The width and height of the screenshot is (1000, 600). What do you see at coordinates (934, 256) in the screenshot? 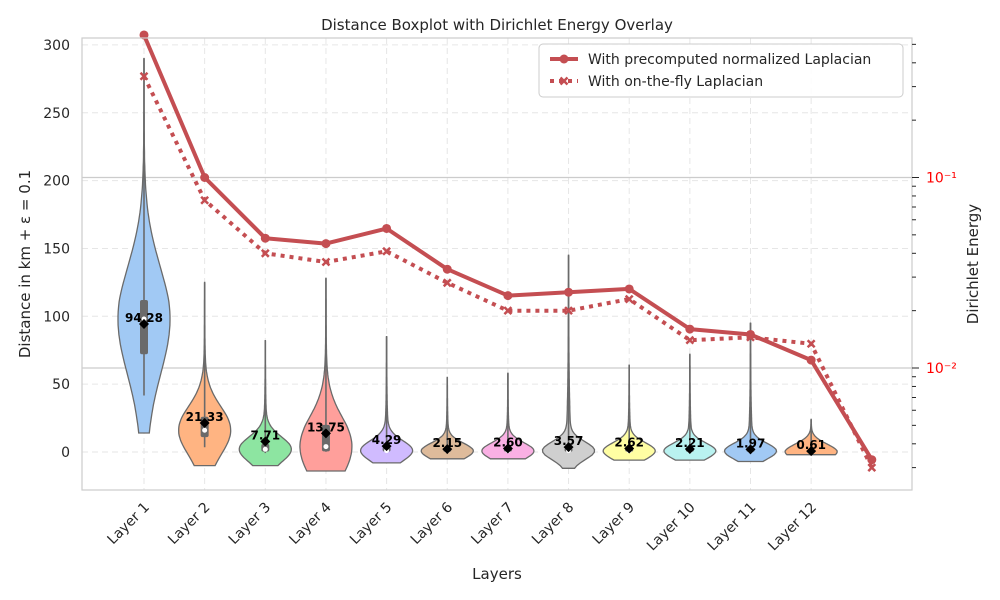
I see `right-y-axis: 10⁻¹ 10⁻²` at bounding box center [934, 256].